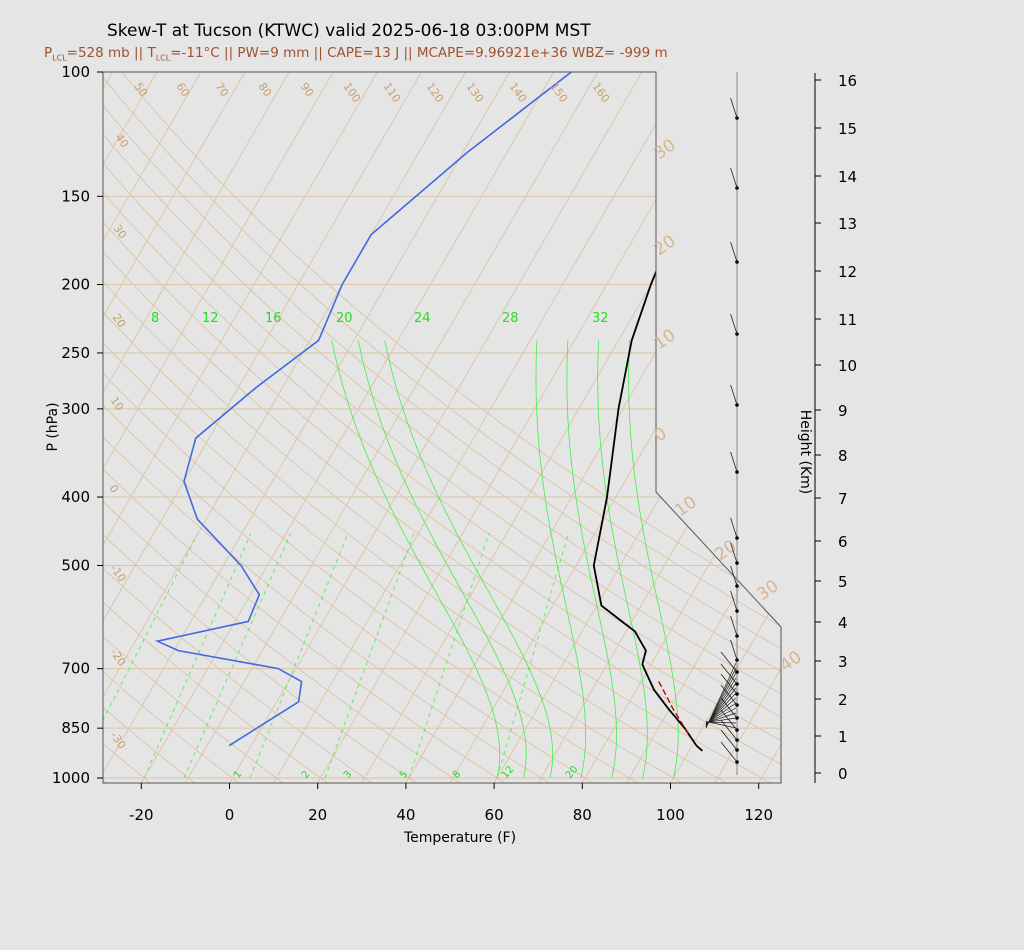  What do you see at coordinates (151, 53) in the screenshot?
I see `tlcl-label: T` at bounding box center [151, 53].